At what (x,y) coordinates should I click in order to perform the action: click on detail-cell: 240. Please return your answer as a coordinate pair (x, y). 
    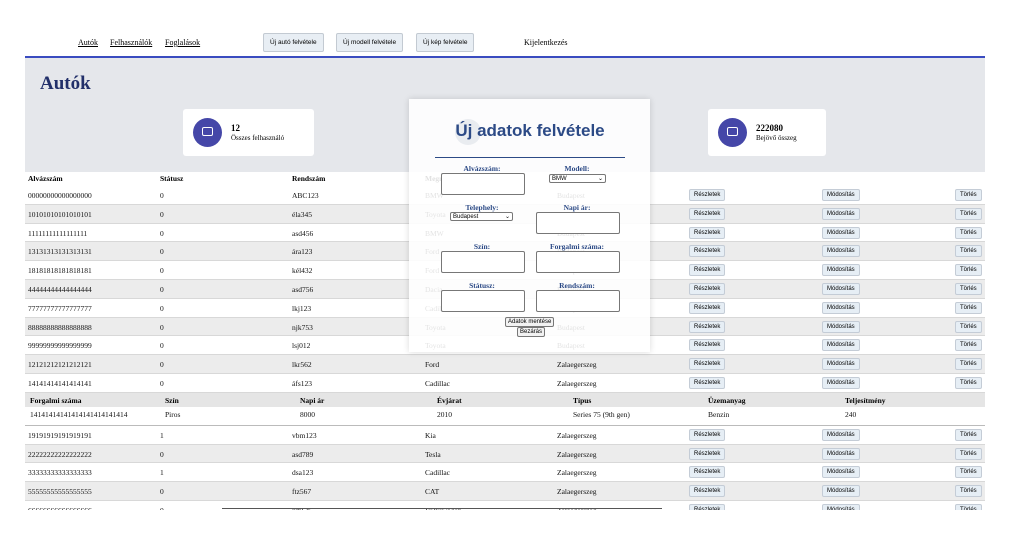
    Looking at the image, I should click on (851, 414).